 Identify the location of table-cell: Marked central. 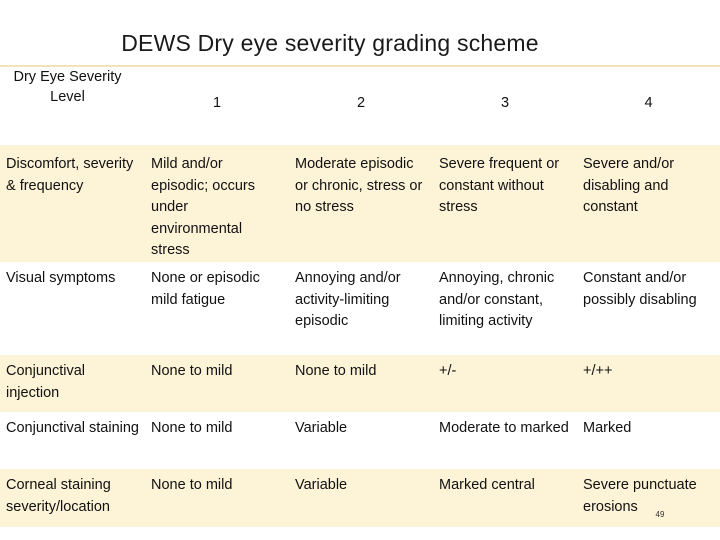
(505, 498).